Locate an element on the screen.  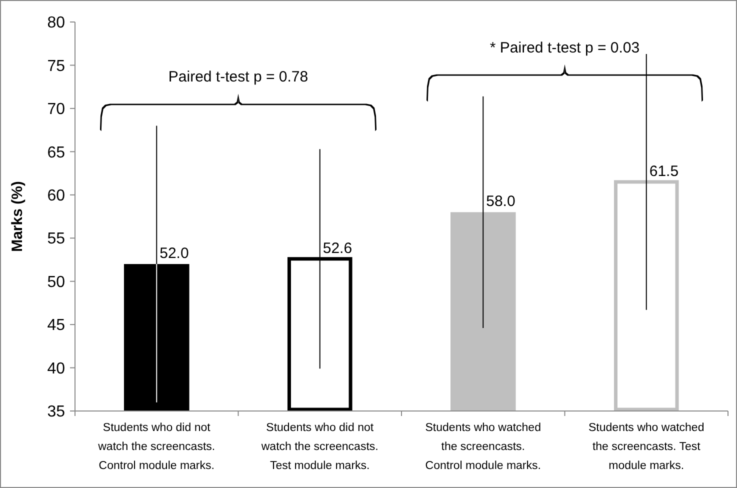
data-label: 52.6 is located at coordinates (337, 248).